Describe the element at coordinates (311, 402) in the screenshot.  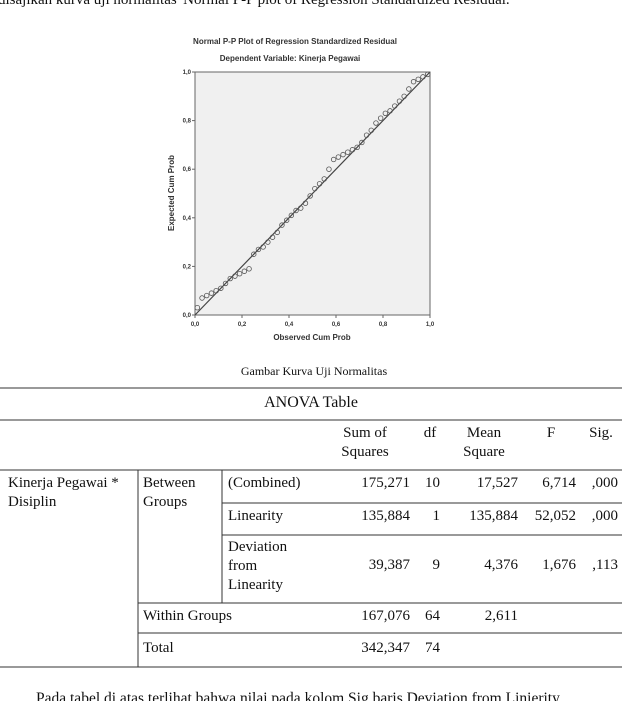
I see `table-title: ANOVA Table` at that location.